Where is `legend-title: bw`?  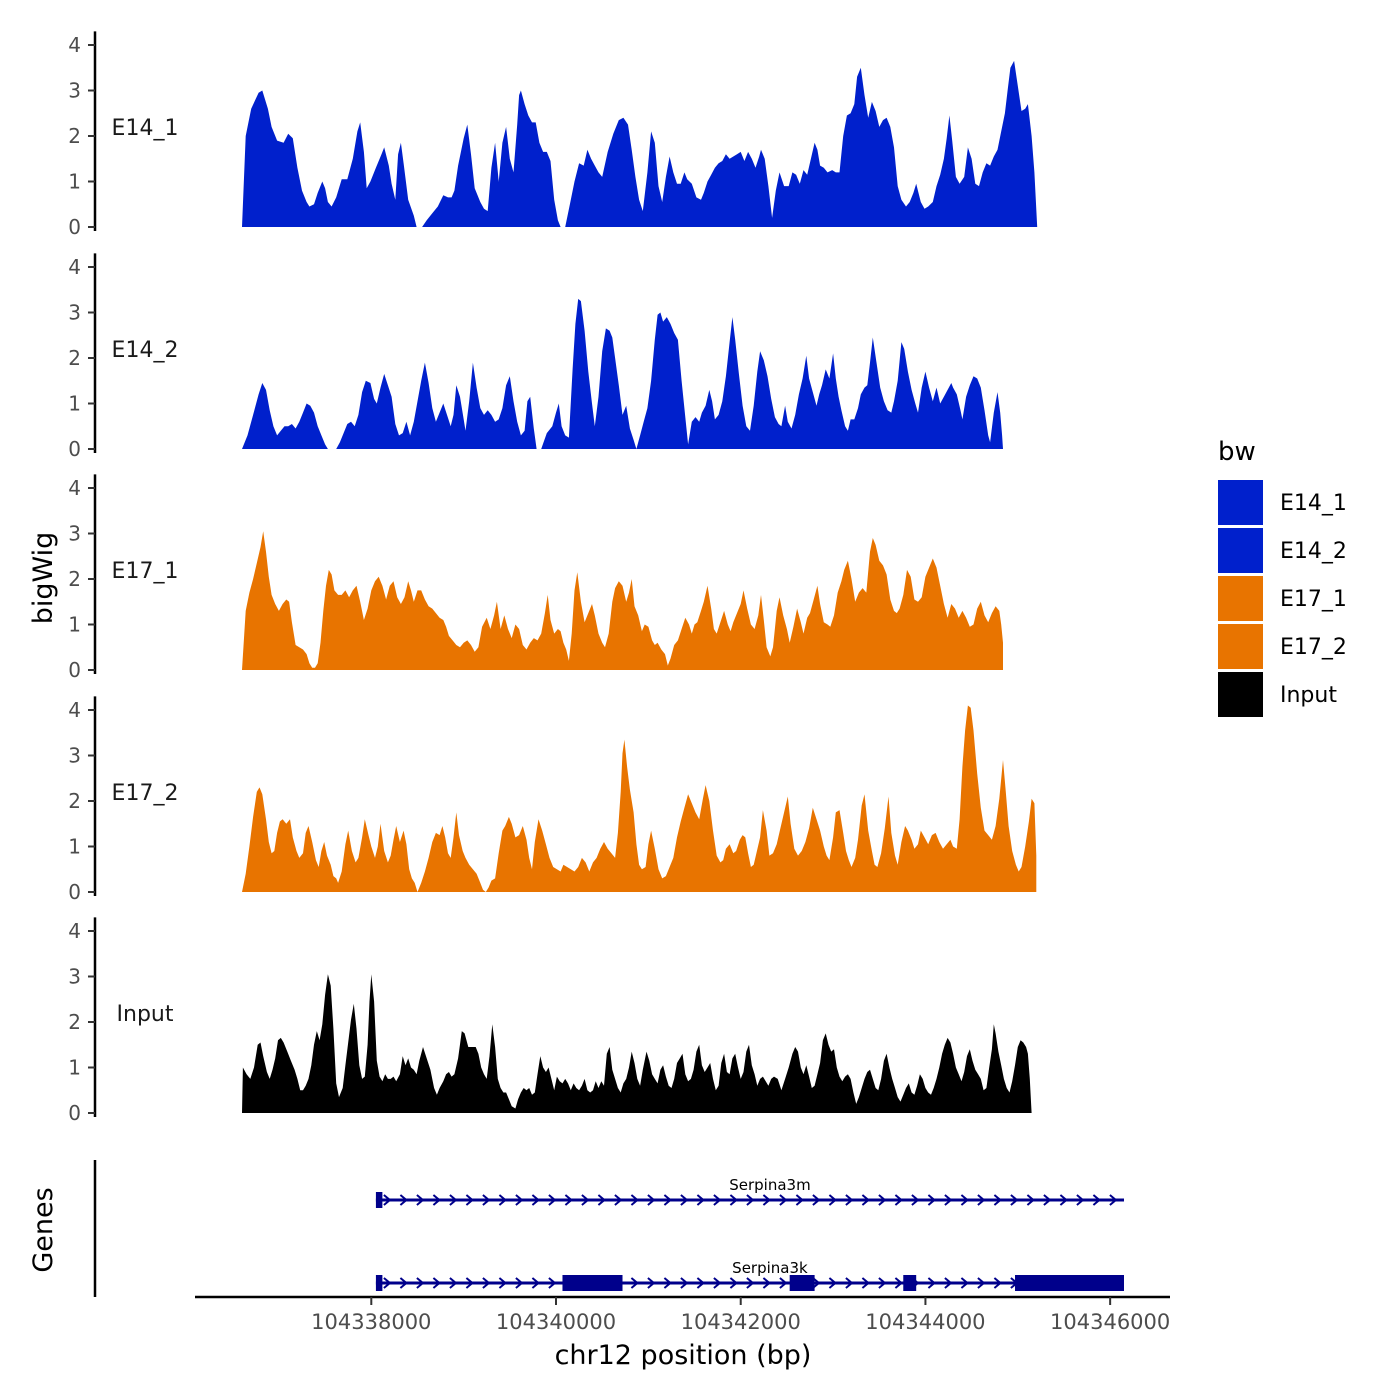 legend-title: bw is located at coordinates (1237, 452).